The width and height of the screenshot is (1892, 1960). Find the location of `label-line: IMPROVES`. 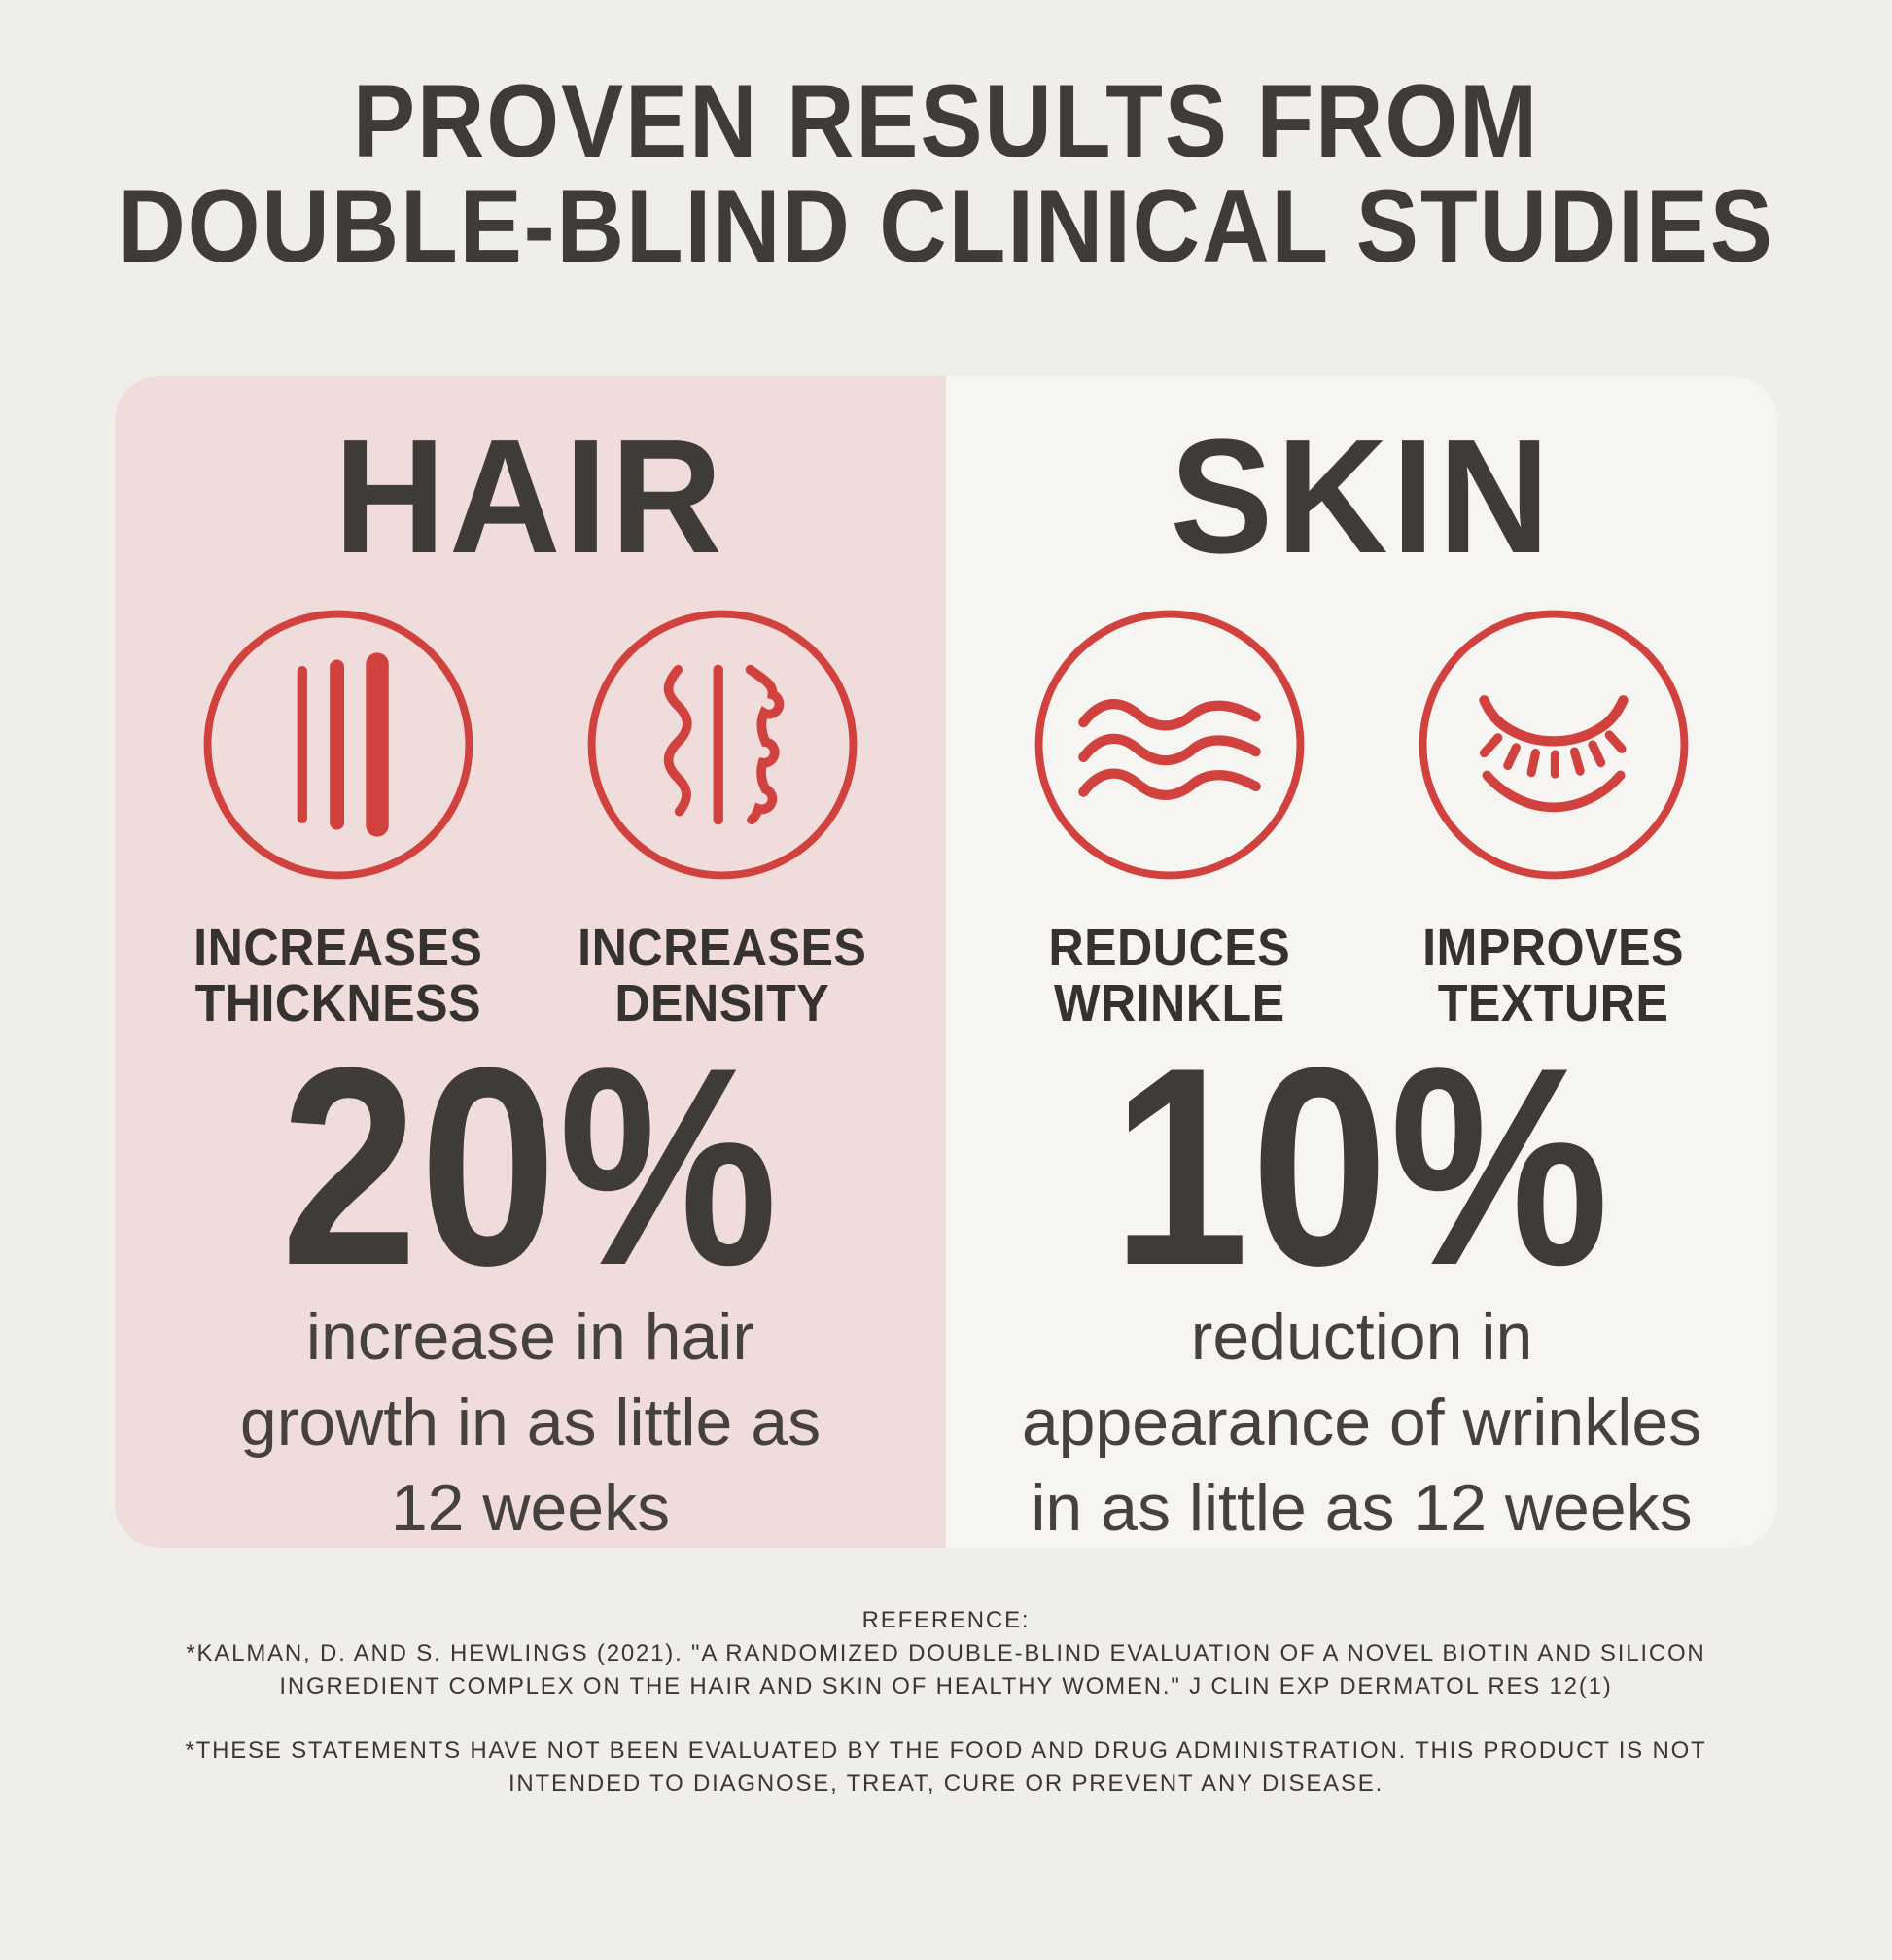

label-line: IMPROVES is located at coordinates (1553, 948).